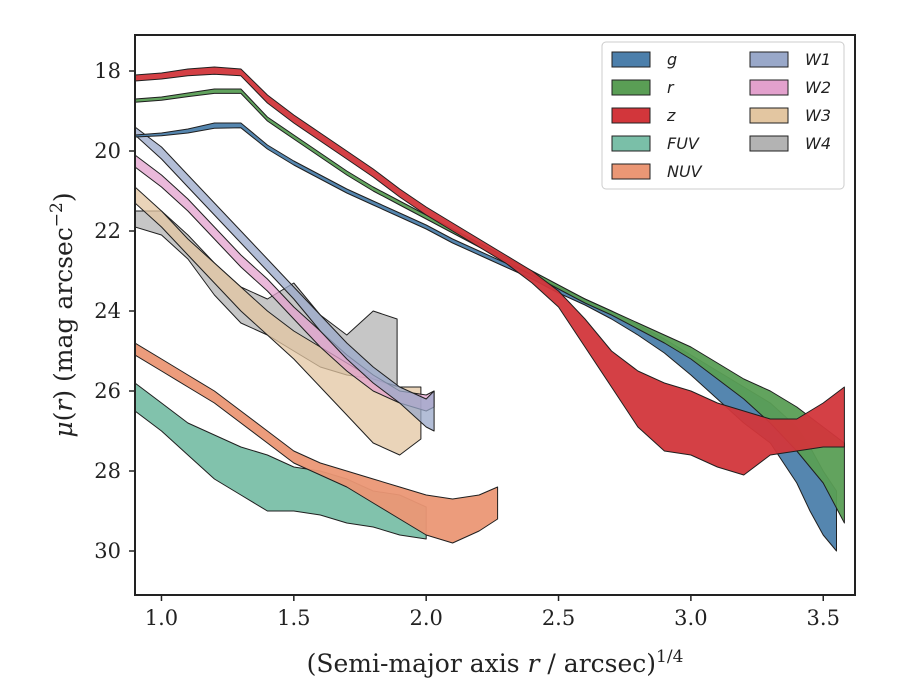 This screenshot has height=700, width=900. What do you see at coordinates (823, 618) in the screenshot?
I see `x-tick-label: 3.5` at bounding box center [823, 618].